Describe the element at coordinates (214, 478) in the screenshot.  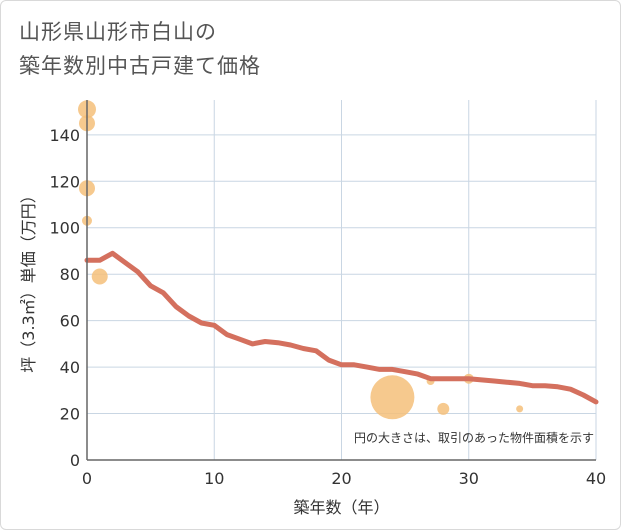
I see `x-tick-label: 10` at that location.